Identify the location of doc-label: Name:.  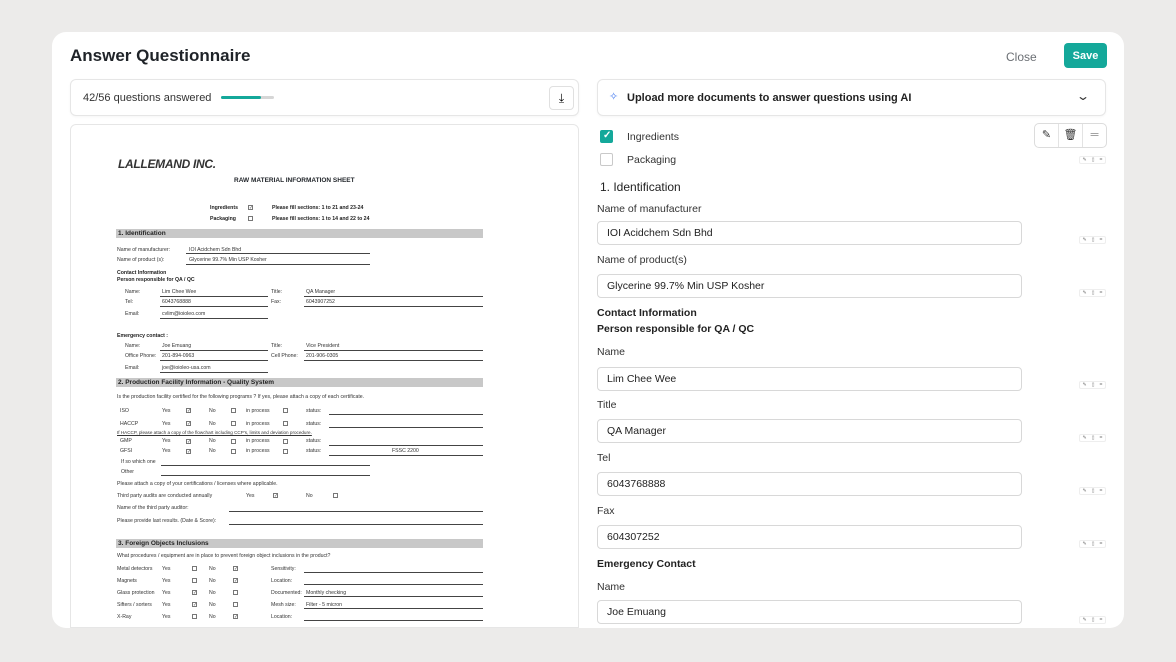
(133, 292).